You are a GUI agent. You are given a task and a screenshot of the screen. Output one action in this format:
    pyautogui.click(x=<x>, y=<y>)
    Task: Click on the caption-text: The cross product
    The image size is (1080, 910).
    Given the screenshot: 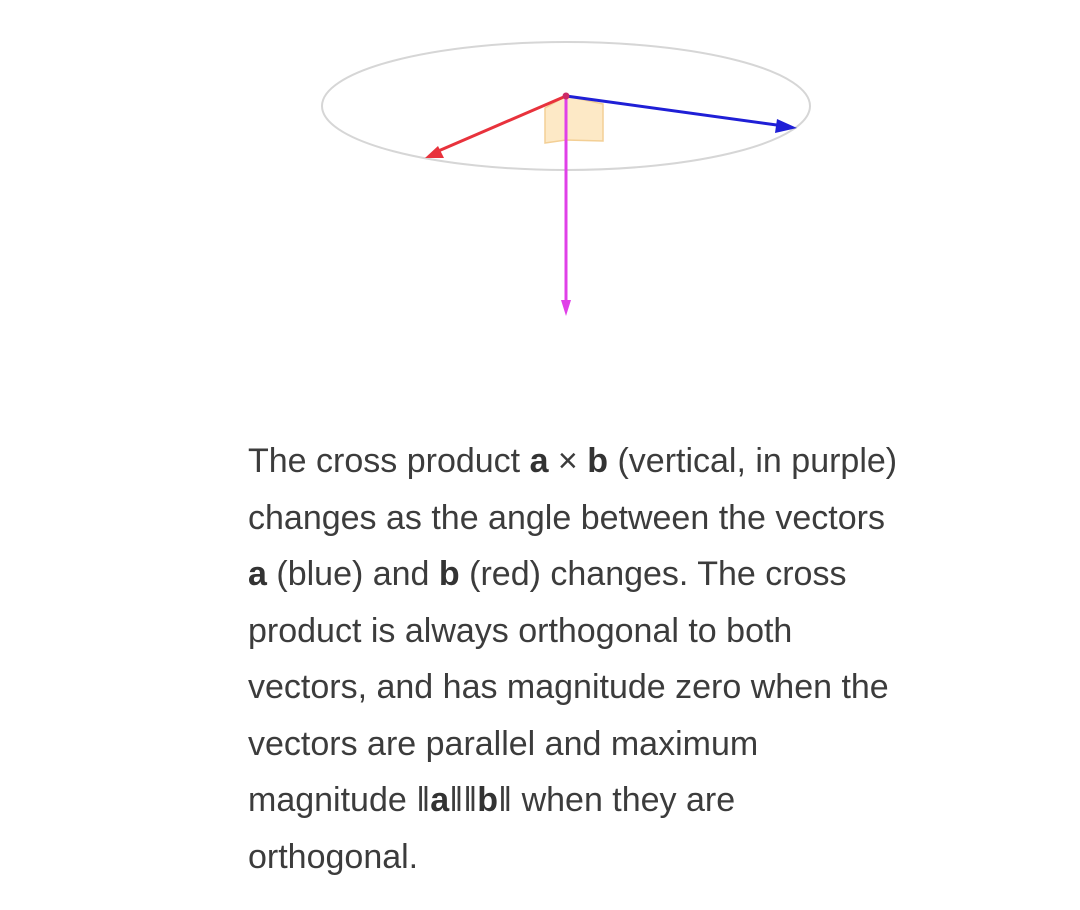 What is the action you would take?
    pyautogui.click(x=389, y=461)
    